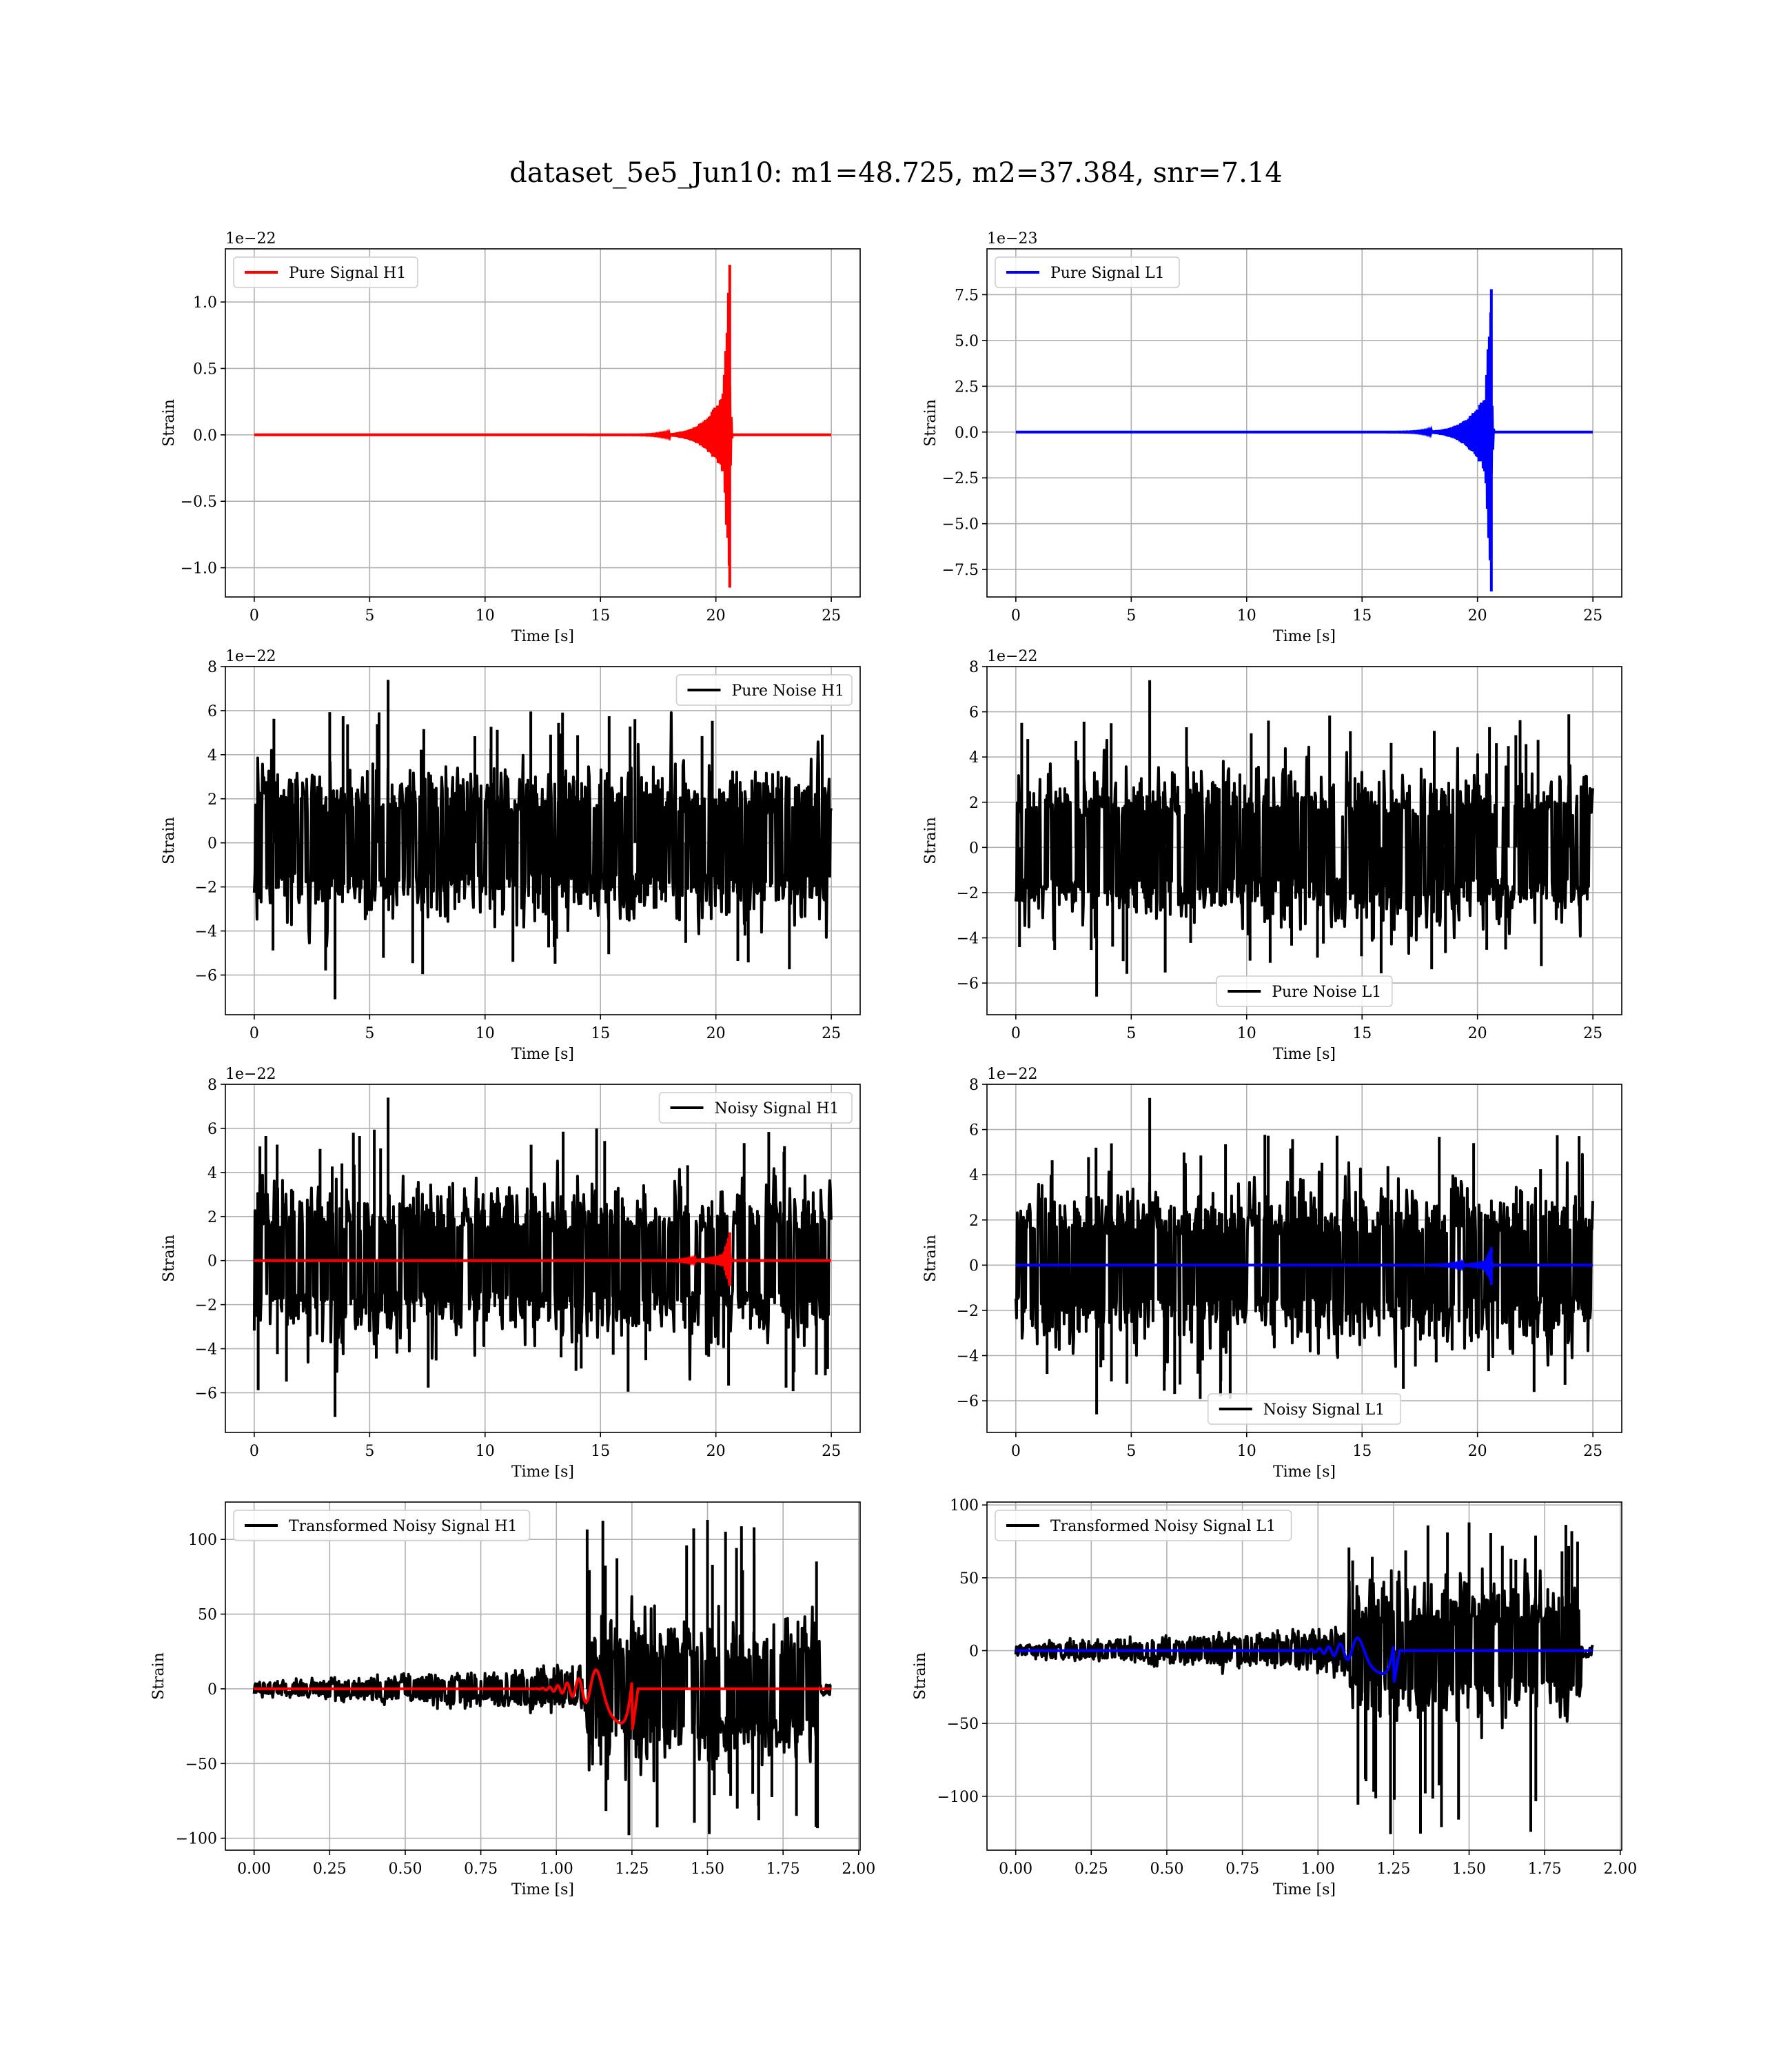 This screenshot has height=2068, width=1792. Describe the element at coordinates (1469, 1869) in the screenshot. I see `x-tick-label: 1.50` at that location.